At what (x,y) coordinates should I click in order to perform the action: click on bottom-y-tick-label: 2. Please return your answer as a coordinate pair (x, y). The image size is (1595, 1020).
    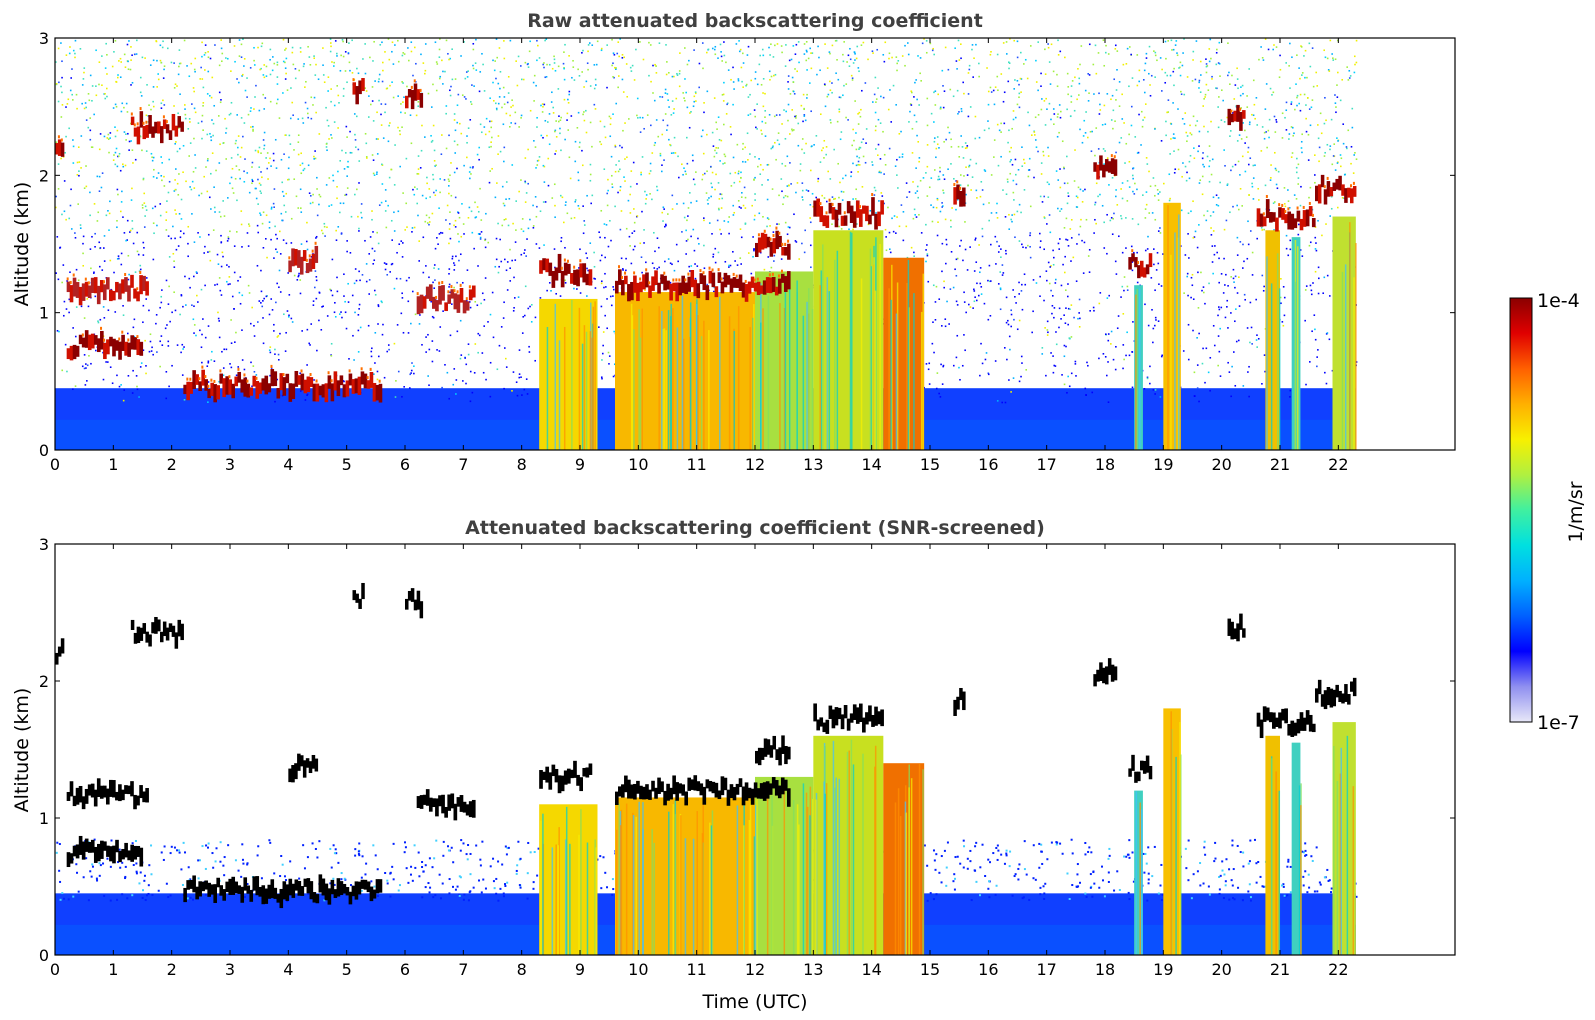
    Looking at the image, I should click on (44, 681).